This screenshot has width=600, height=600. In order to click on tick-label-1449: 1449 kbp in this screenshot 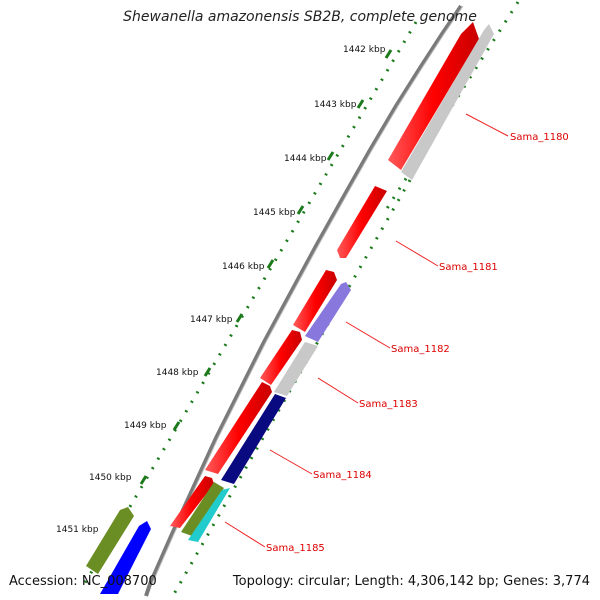, I will do `click(145, 426)`.